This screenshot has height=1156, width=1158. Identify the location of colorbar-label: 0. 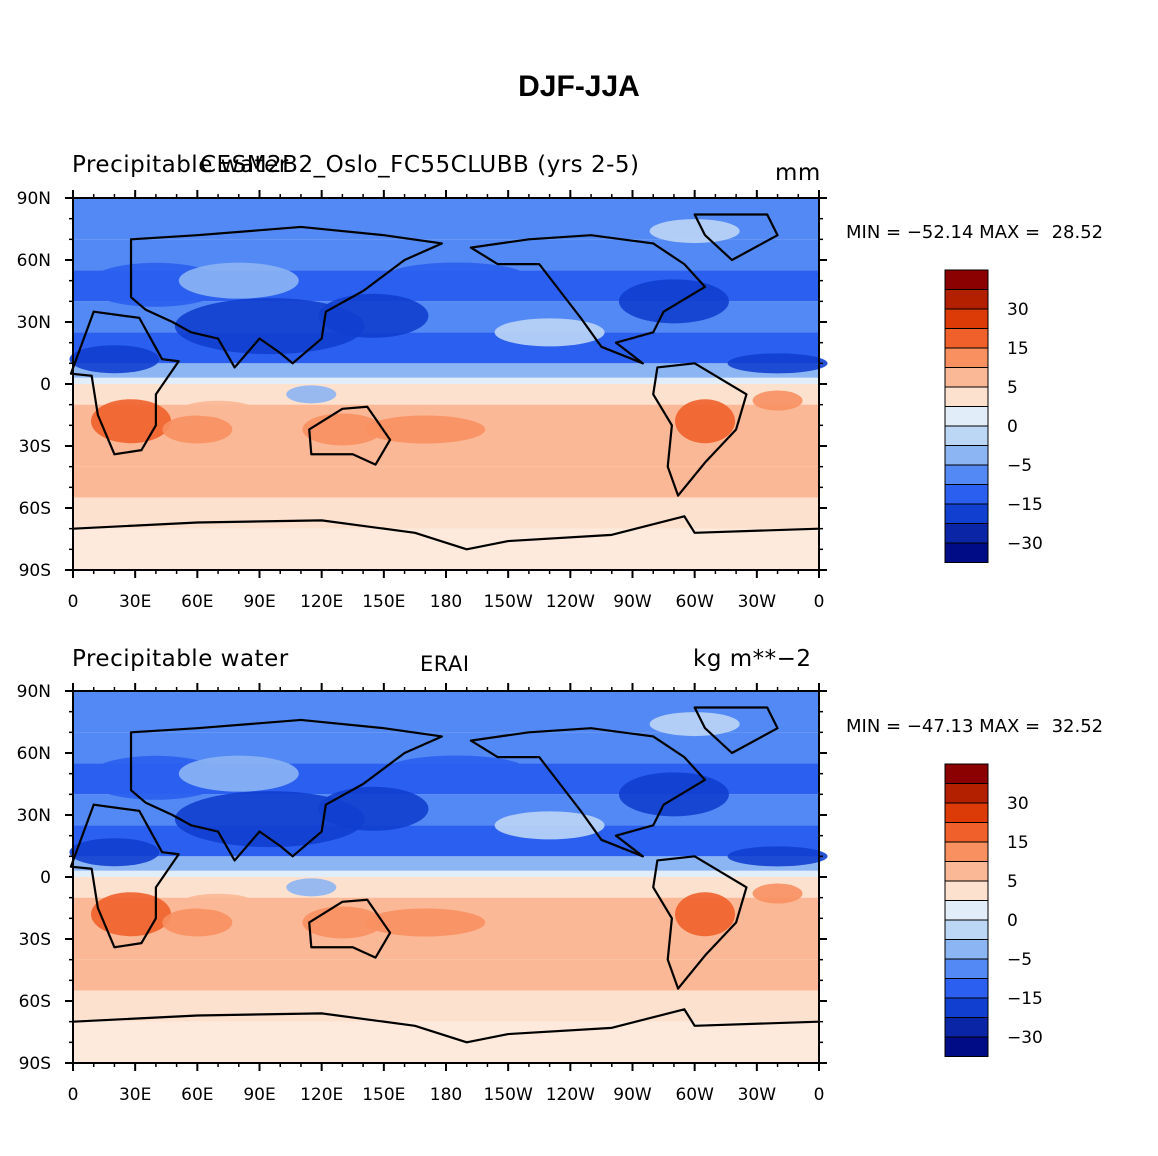
(1012, 921).